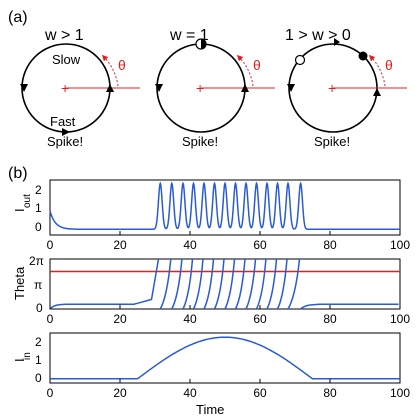  Describe the element at coordinates (349, 306) in the screenshot. I see `theta-trace-tail` at that location.